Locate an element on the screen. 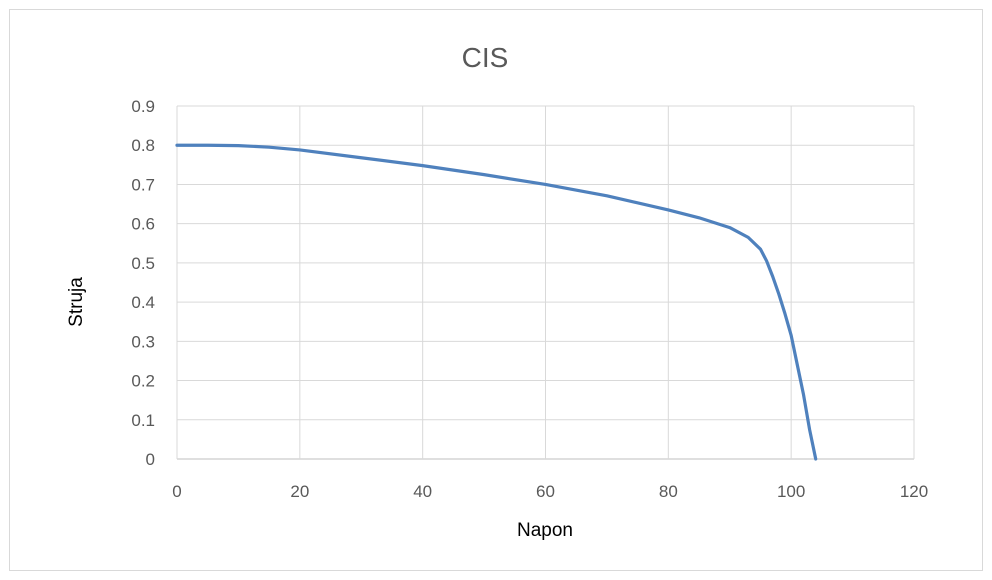 This screenshot has height=580, width=992. y-tick-label: 0 is located at coordinates (150, 459).